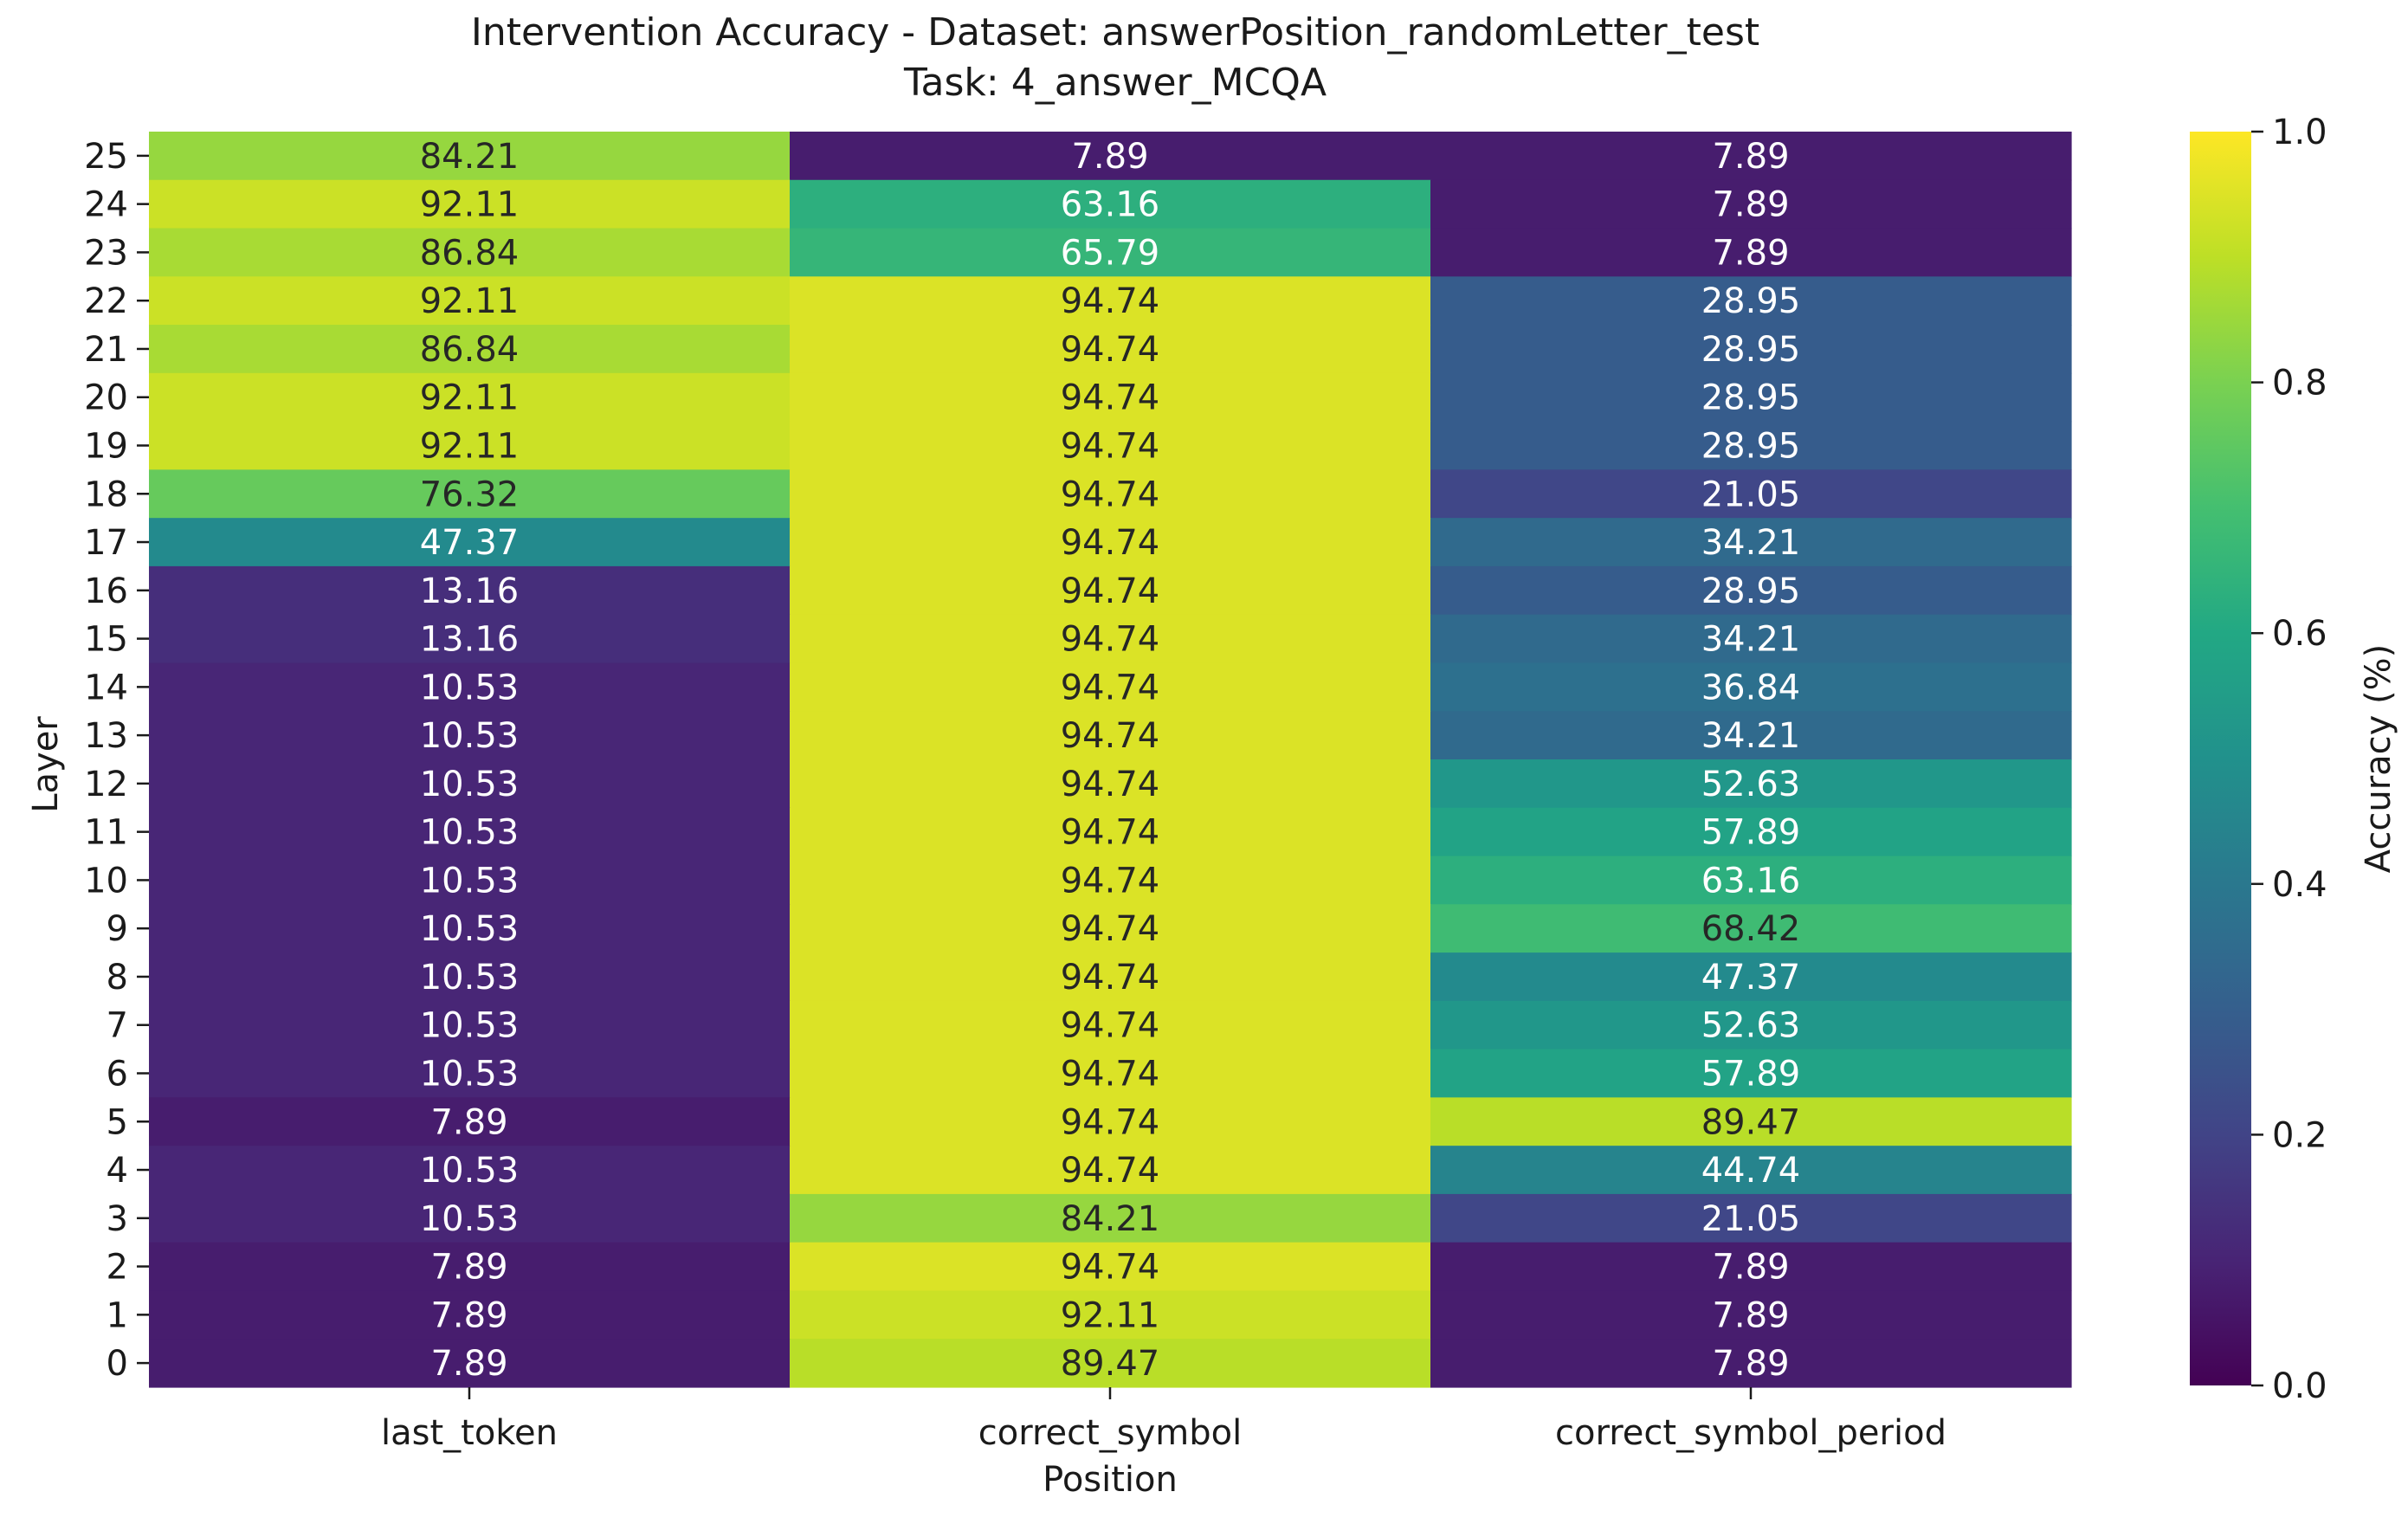 The image size is (2408, 1524). Describe the element at coordinates (2379, 759) in the screenshot. I see `colorbar-label: Accuracy (%)` at that location.